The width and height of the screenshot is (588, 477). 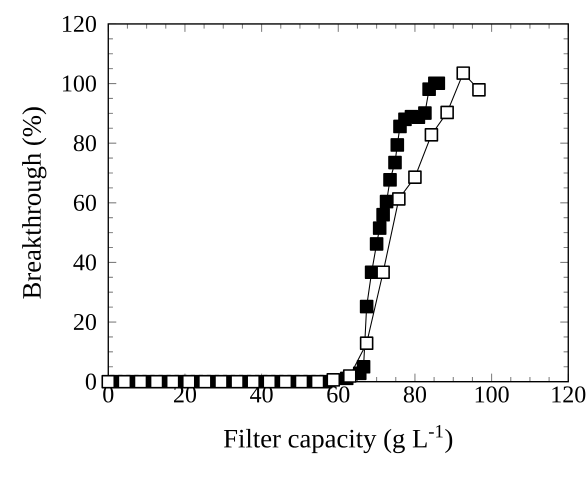 What do you see at coordinates (85, 202) in the screenshot?
I see `y-tick-label: 60` at bounding box center [85, 202].